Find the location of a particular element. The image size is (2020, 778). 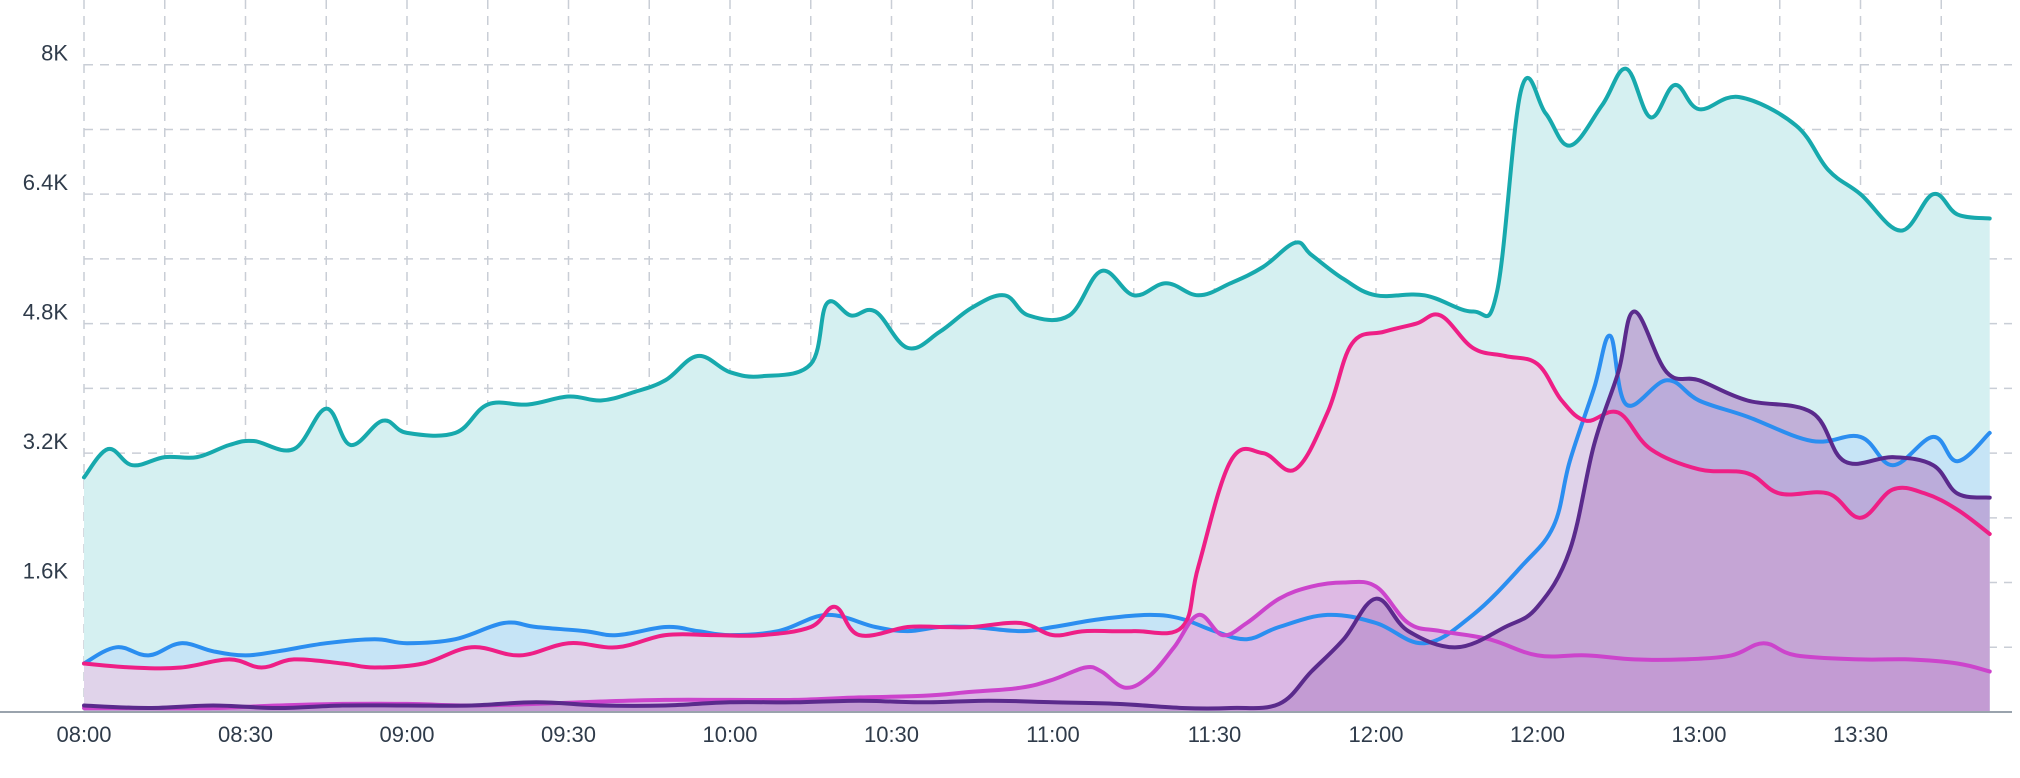

x-tick-label: 09:00 is located at coordinates (406, 734).